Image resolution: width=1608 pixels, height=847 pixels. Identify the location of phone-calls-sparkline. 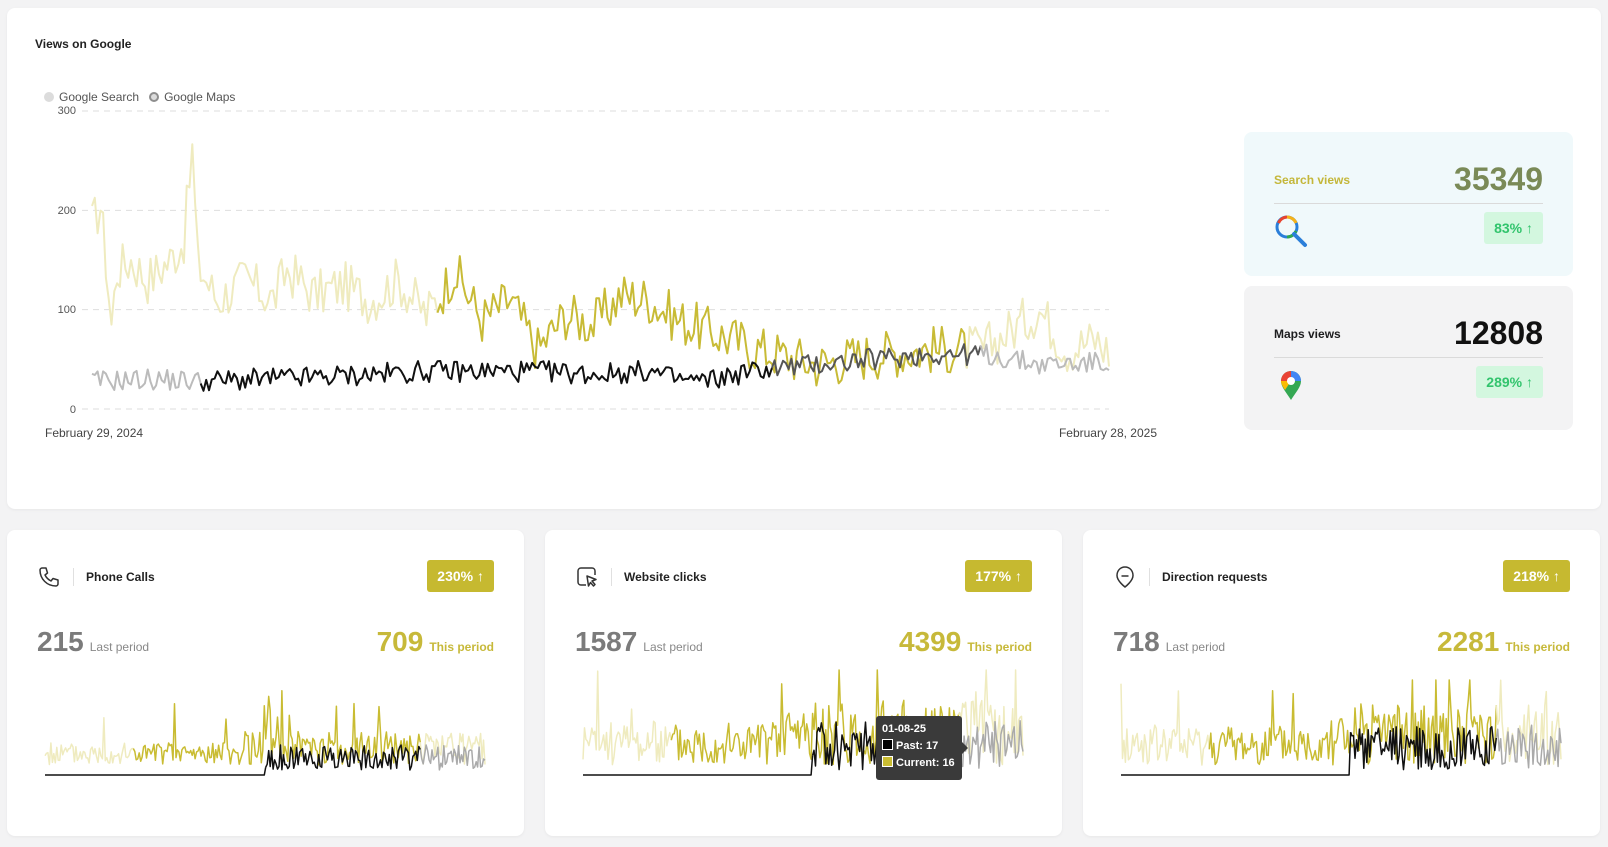
(265, 683).